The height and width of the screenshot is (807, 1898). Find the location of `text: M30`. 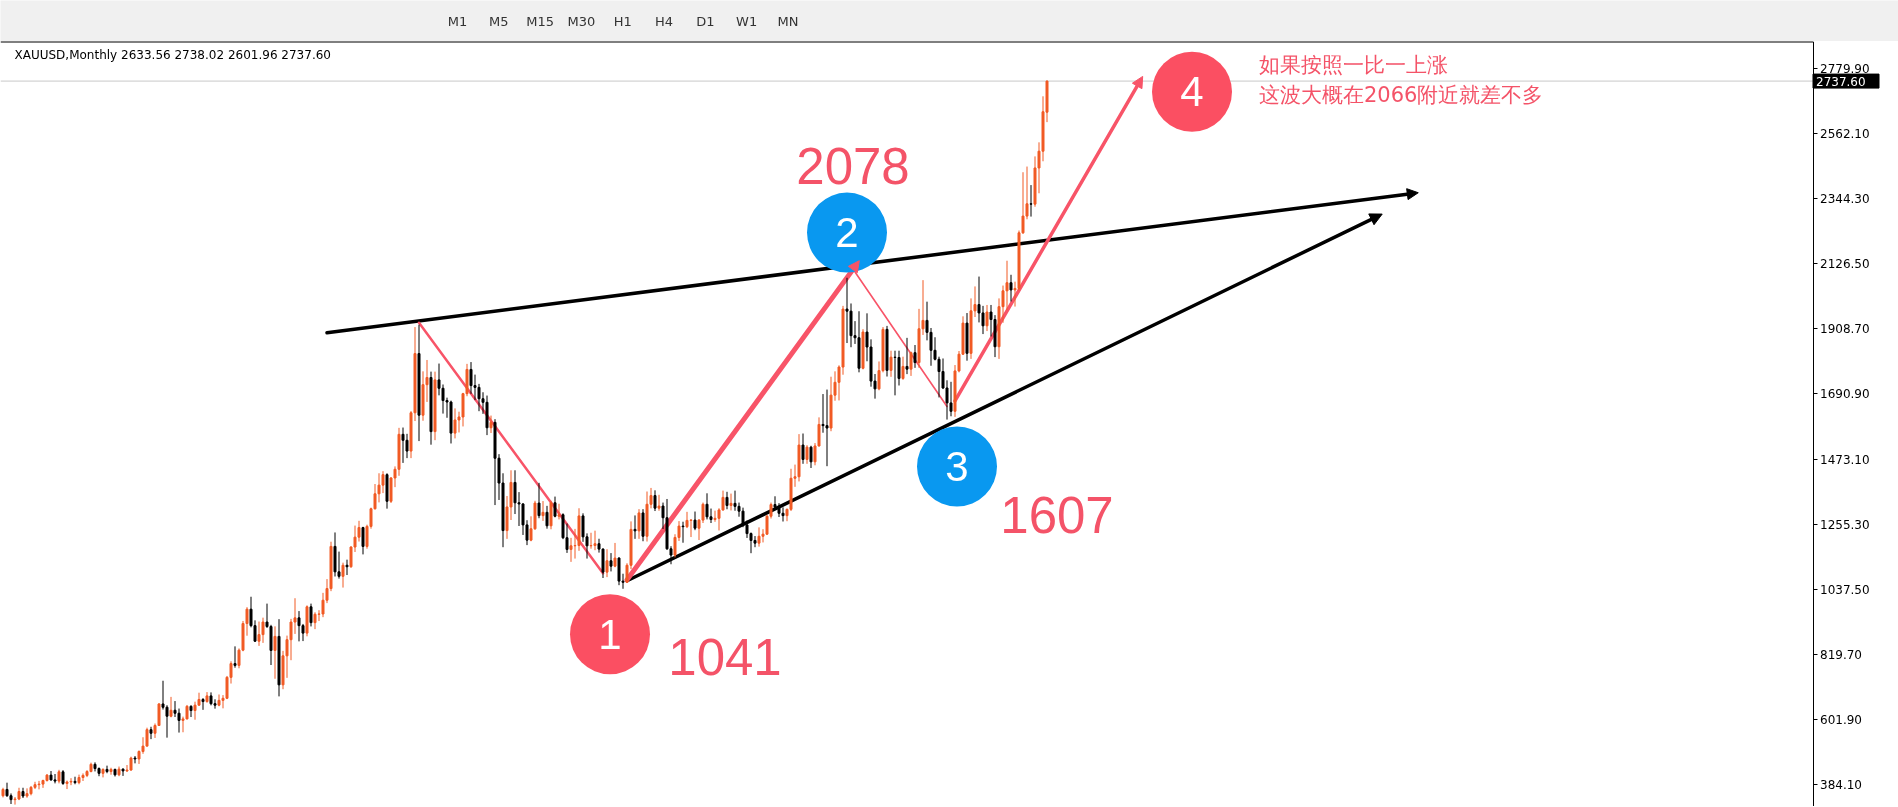

text: M30 is located at coordinates (581, 21).